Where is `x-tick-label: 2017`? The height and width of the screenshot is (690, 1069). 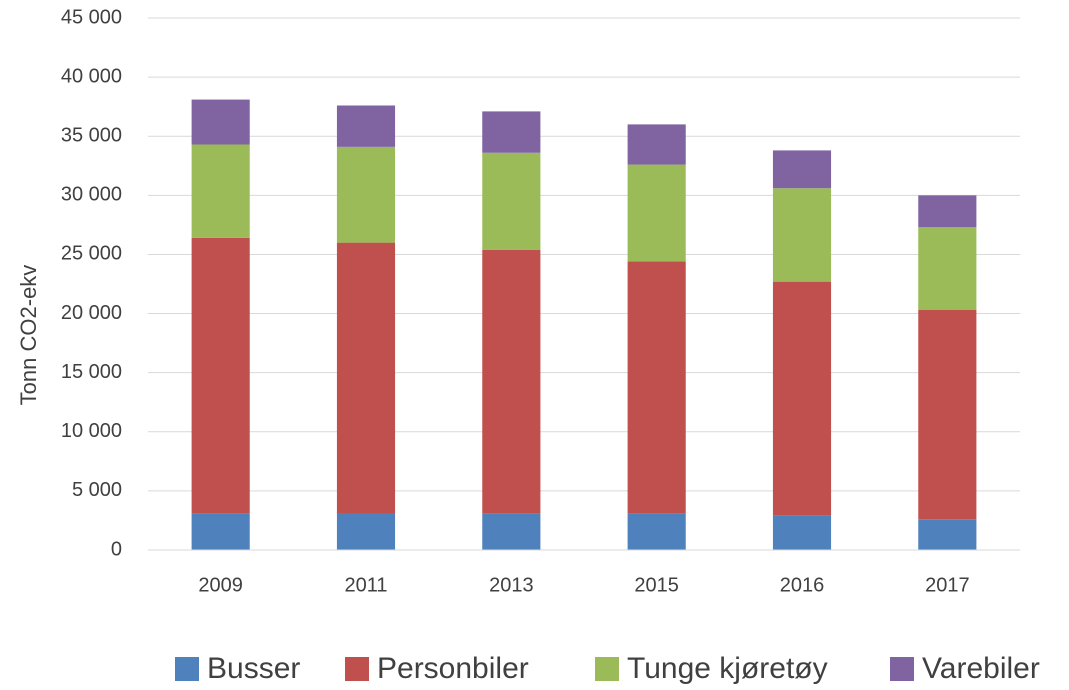 x-tick-label: 2017 is located at coordinates (947, 585).